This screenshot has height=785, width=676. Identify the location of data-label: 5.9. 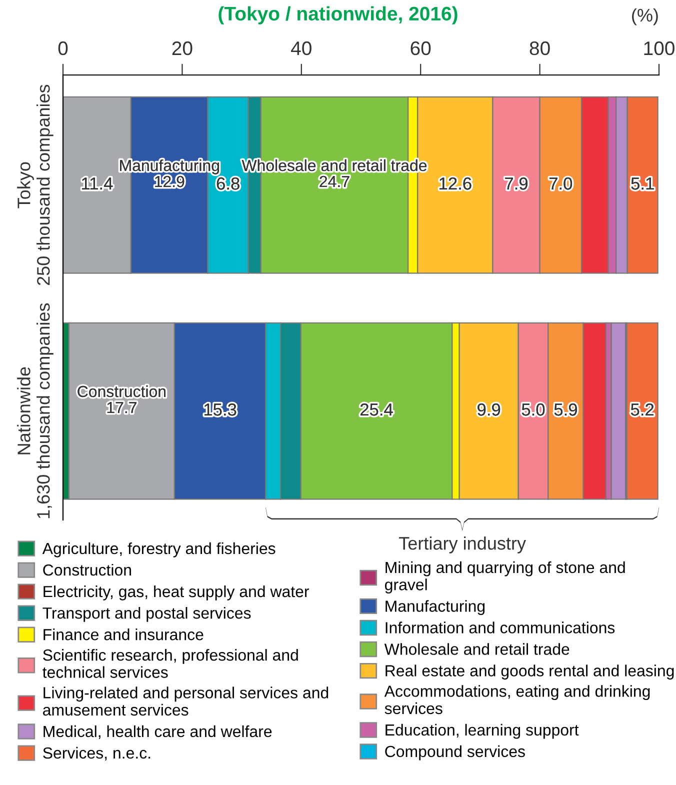
(565, 409).